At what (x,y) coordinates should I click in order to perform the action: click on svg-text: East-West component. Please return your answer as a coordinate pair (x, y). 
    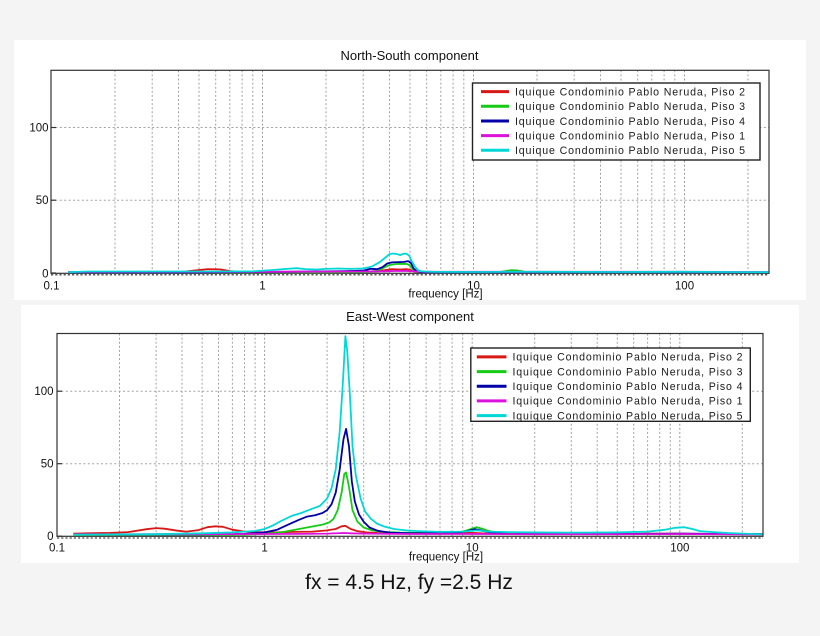
    Looking at the image, I should click on (410, 316).